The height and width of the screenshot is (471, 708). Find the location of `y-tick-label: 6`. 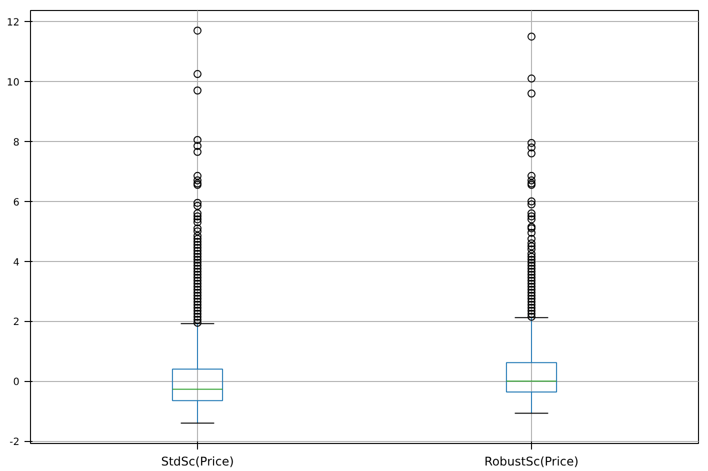

y-tick-label: 6 is located at coordinates (16, 202).